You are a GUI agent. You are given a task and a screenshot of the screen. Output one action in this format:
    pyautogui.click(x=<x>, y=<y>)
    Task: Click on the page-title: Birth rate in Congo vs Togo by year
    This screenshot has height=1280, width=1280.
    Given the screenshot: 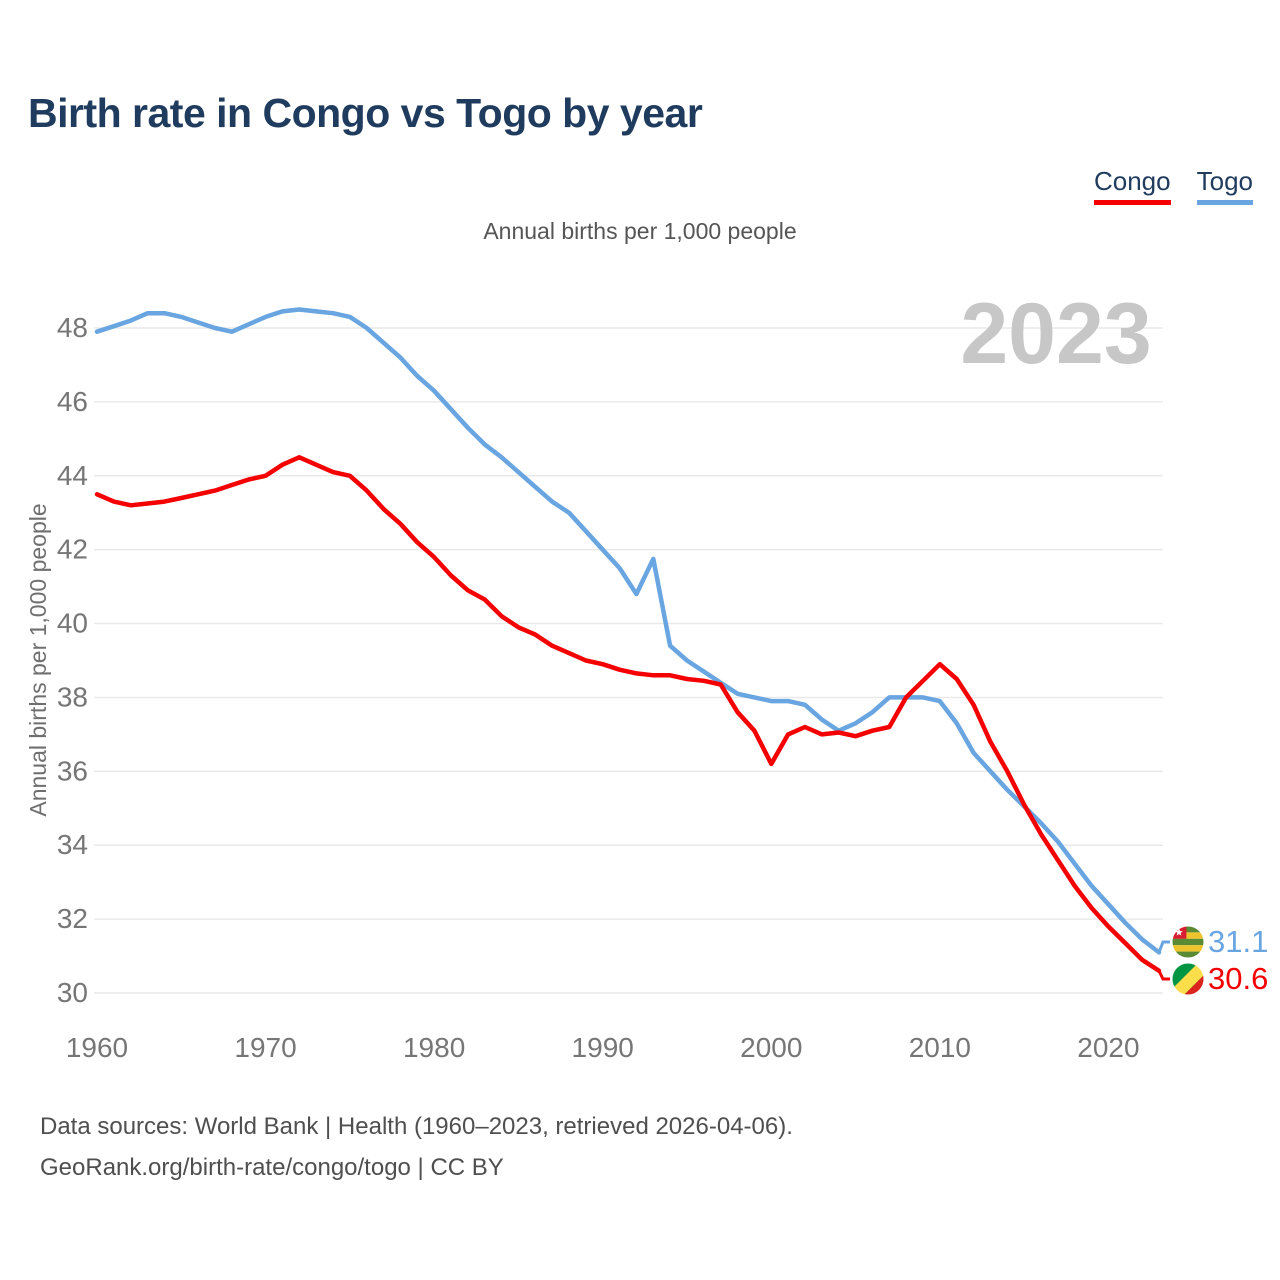 What is the action you would take?
    pyautogui.click(x=365, y=113)
    